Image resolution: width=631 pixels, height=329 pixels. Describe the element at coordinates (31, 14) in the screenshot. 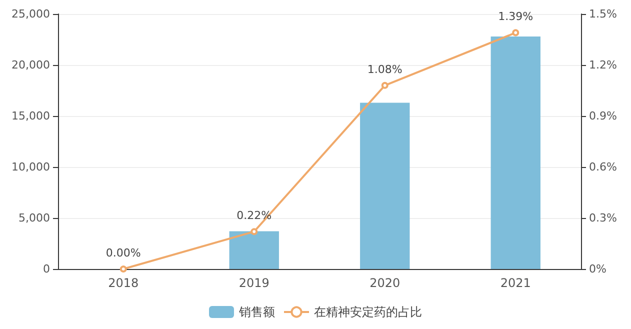

I see `y-tick-label: 25,000` at that location.